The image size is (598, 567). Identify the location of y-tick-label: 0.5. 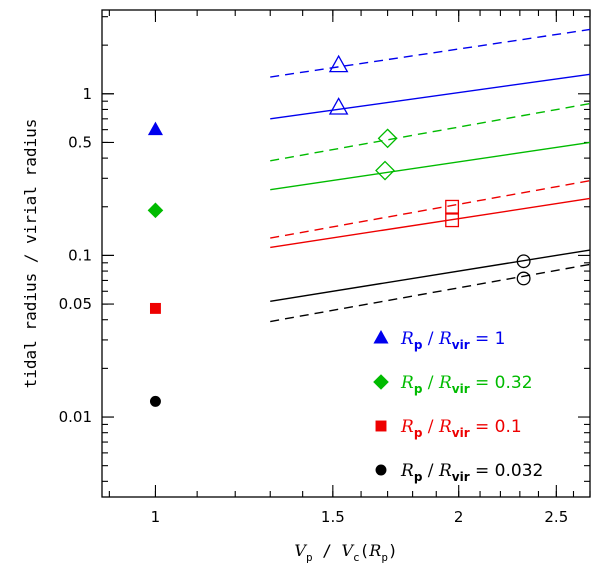
(80, 142).